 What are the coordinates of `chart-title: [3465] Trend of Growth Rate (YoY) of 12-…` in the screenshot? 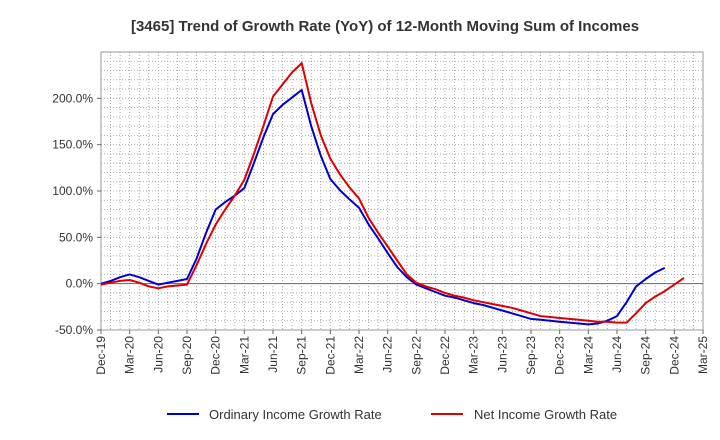 It's located at (385, 26).